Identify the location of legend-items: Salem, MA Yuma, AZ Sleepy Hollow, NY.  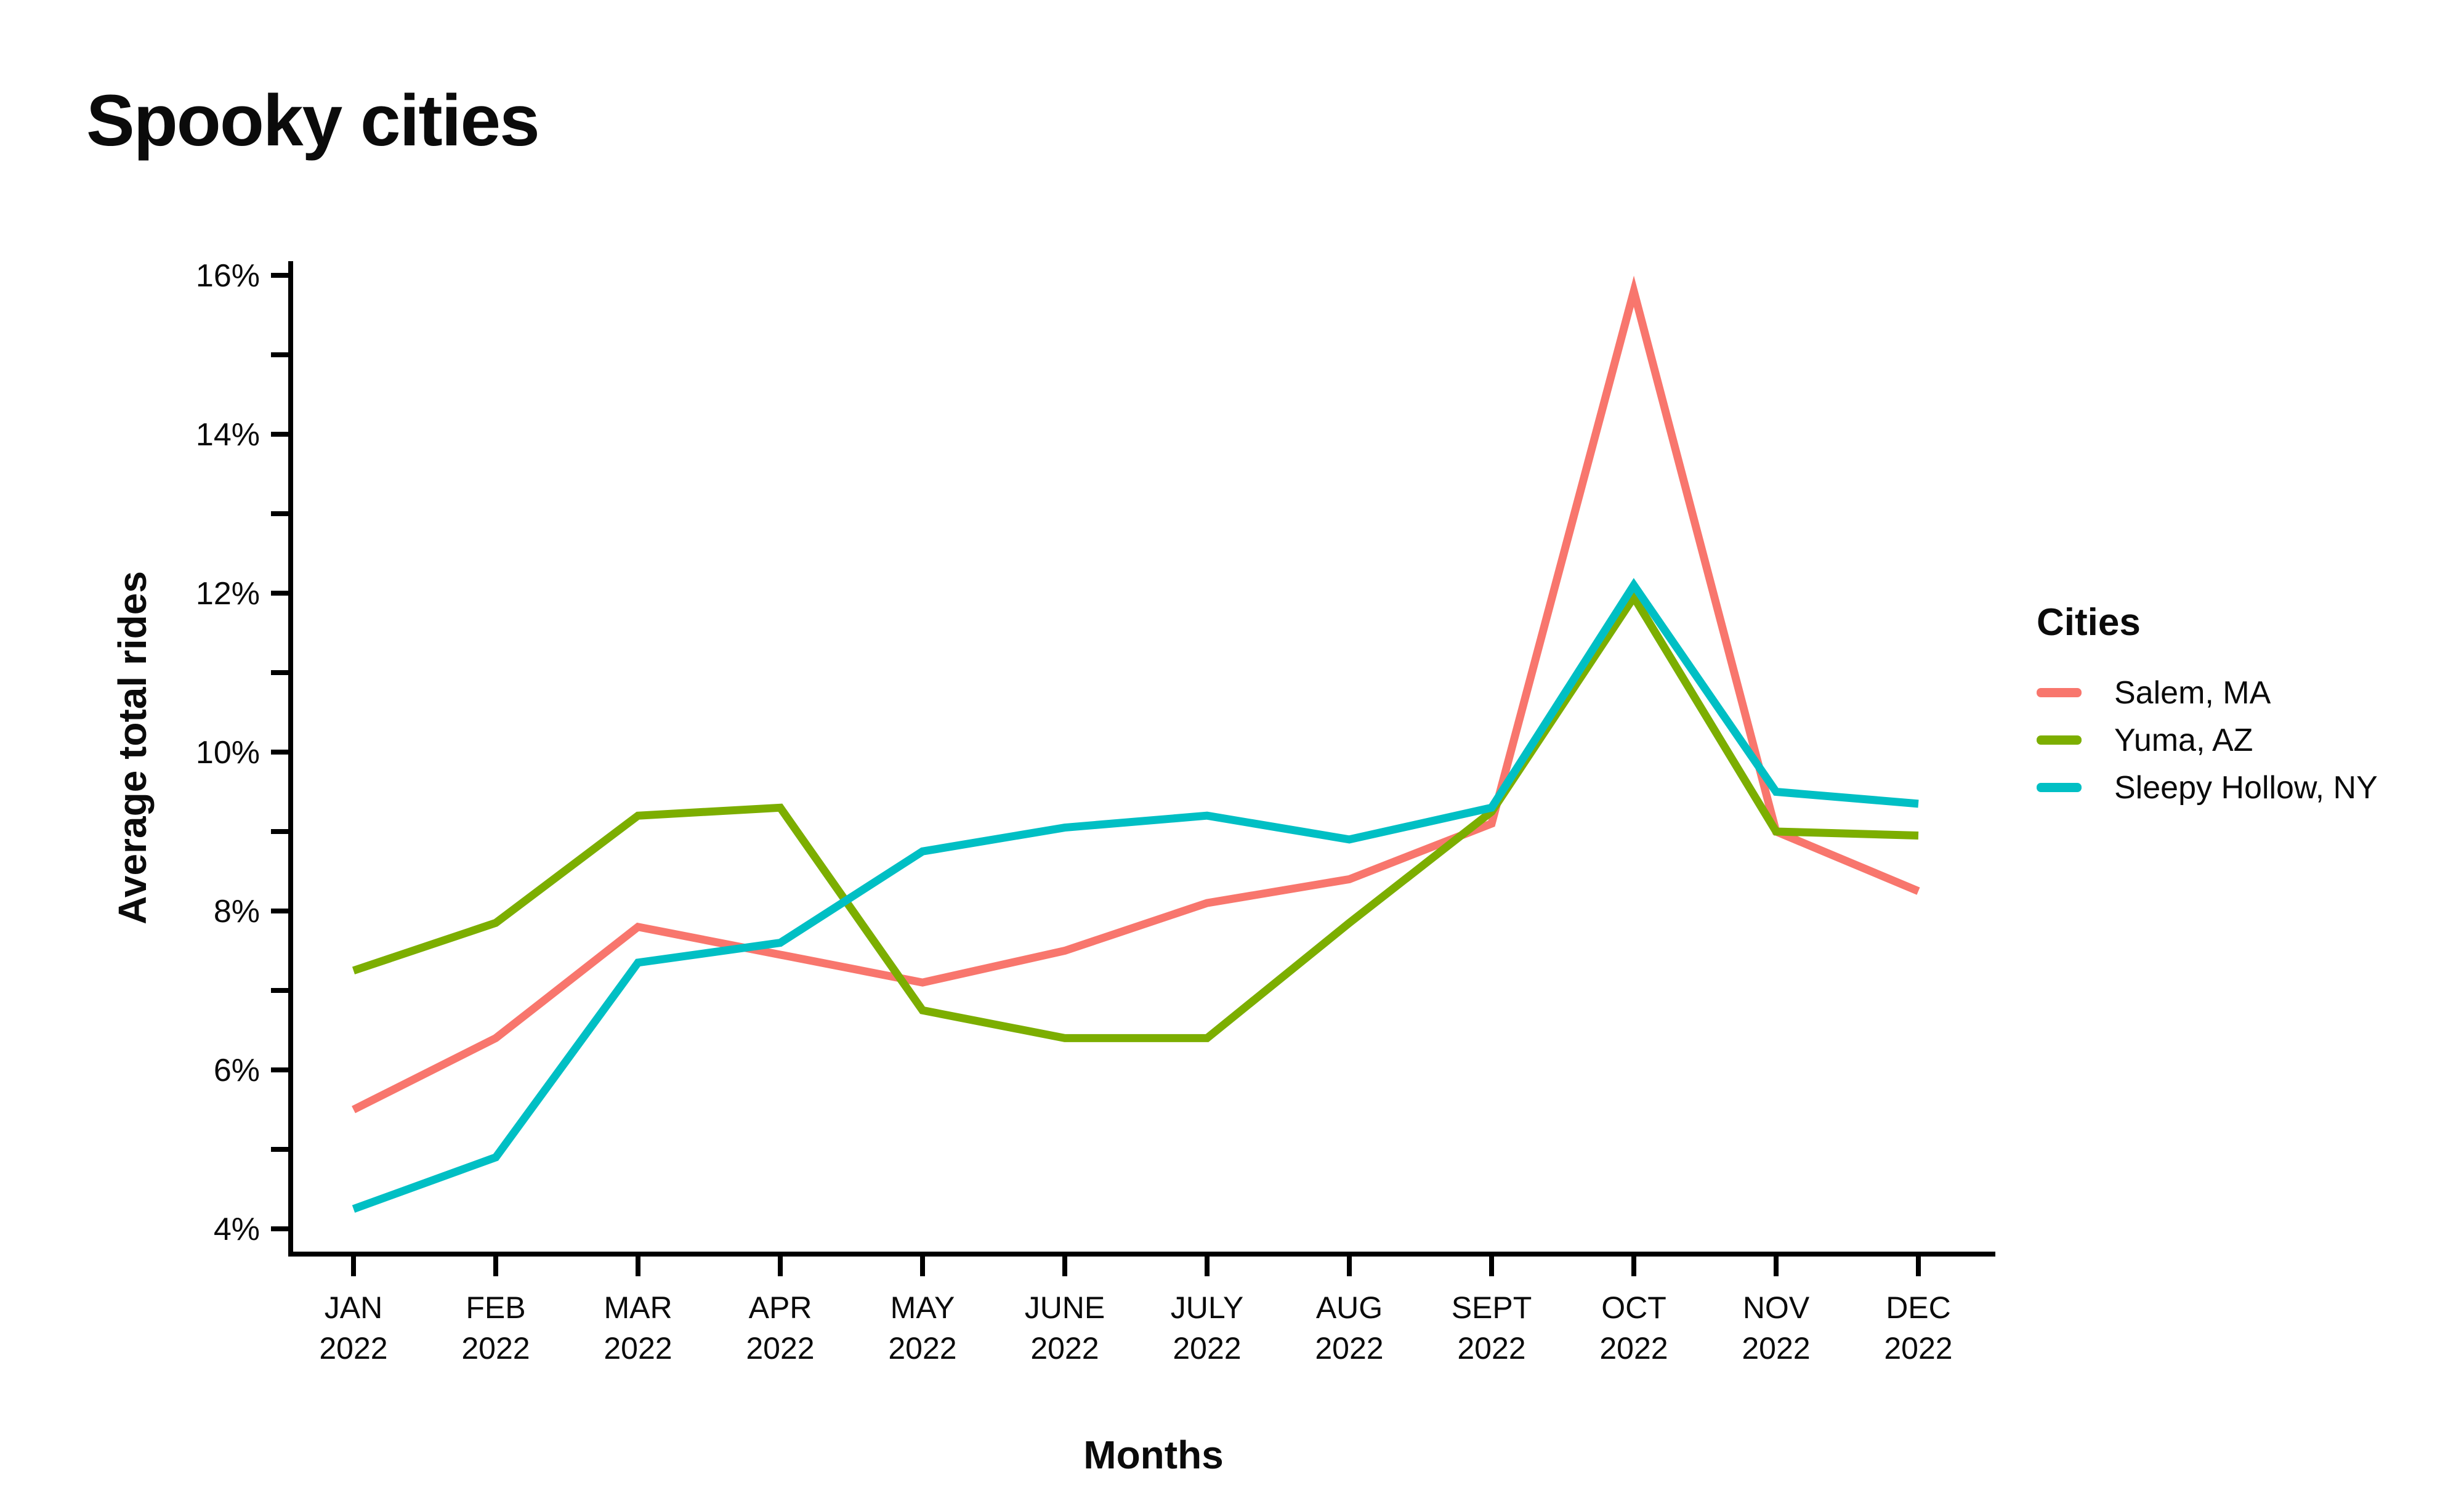
(2207, 740).